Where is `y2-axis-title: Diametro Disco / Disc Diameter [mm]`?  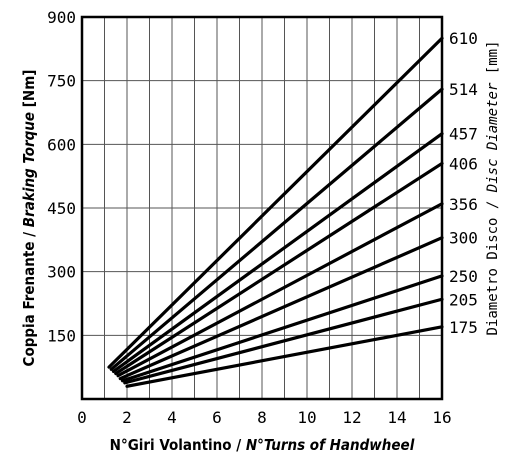
y2-axis-title: Diametro Disco / Disc Diameter [mm] is located at coordinates (493, 187).